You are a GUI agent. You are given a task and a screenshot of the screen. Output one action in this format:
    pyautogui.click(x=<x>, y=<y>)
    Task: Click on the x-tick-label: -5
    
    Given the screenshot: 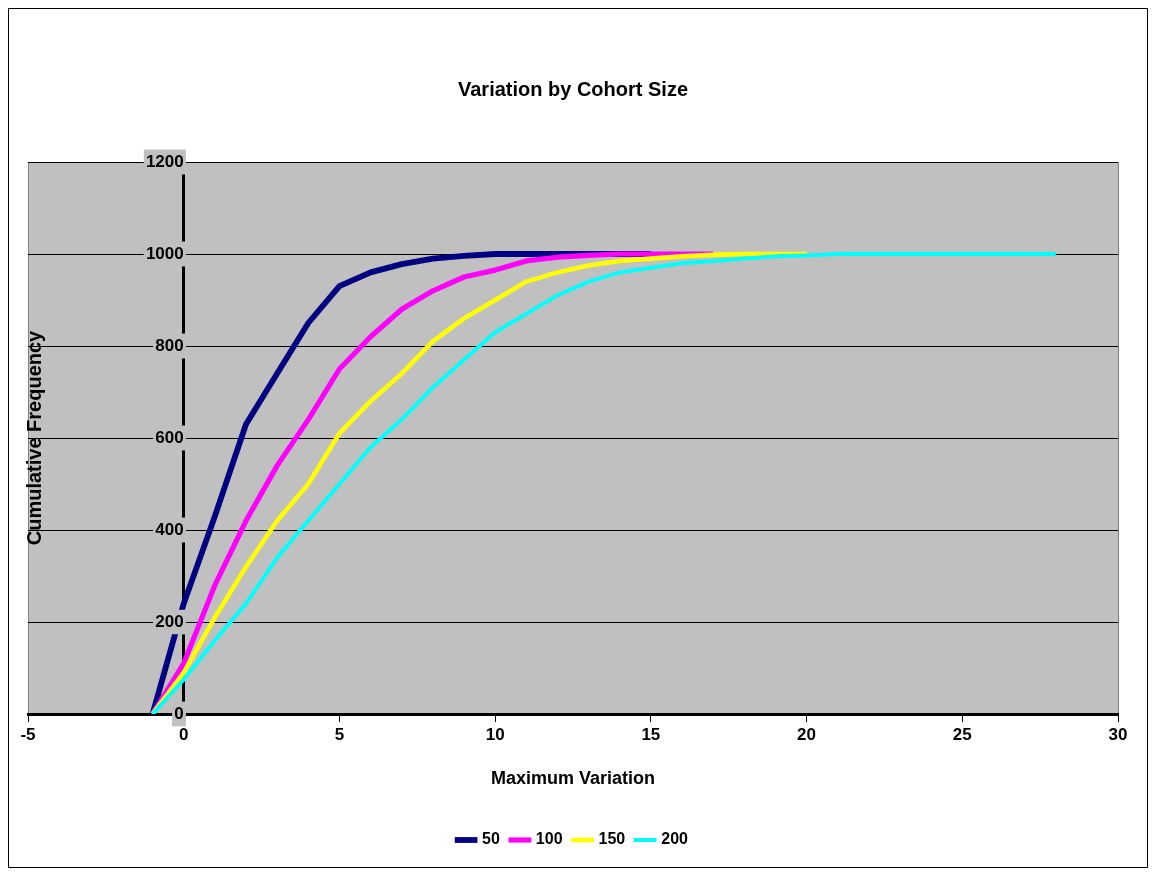 What is the action you would take?
    pyautogui.click(x=28, y=734)
    